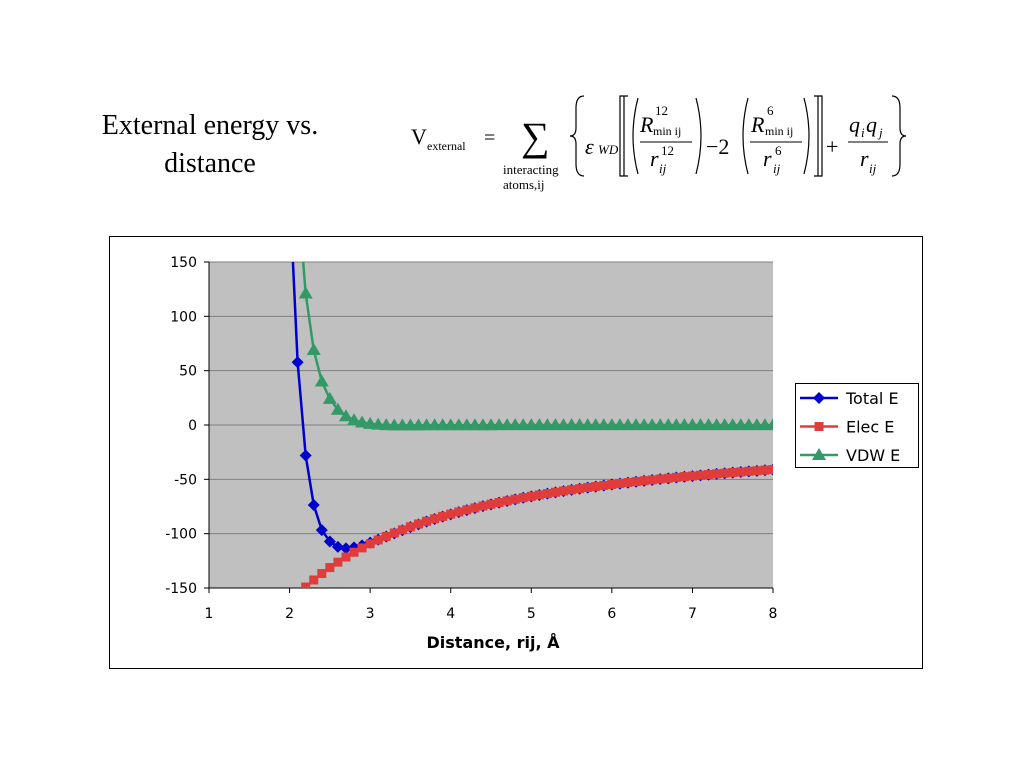  Describe the element at coordinates (870, 427) in the screenshot. I see `legend-label: Elec E` at that location.